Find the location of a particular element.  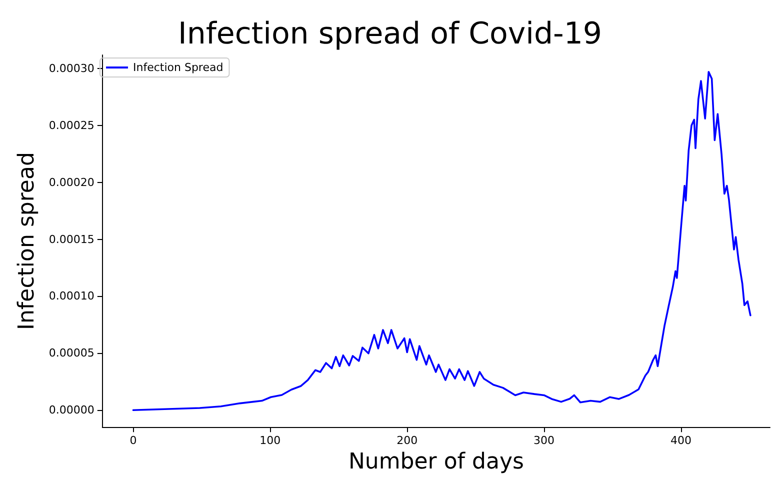

x-tick-label: 0 is located at coordinates (133, 441).